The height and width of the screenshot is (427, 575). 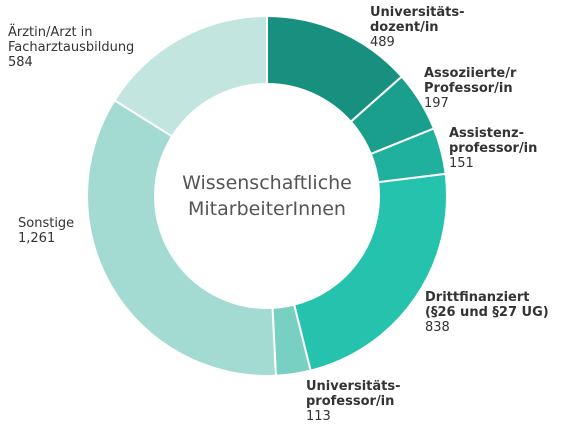 What do you see at coordinates (382, 42) in the screenshot?
I see `slice-value-label: 489` at bounding box center [382, 42].